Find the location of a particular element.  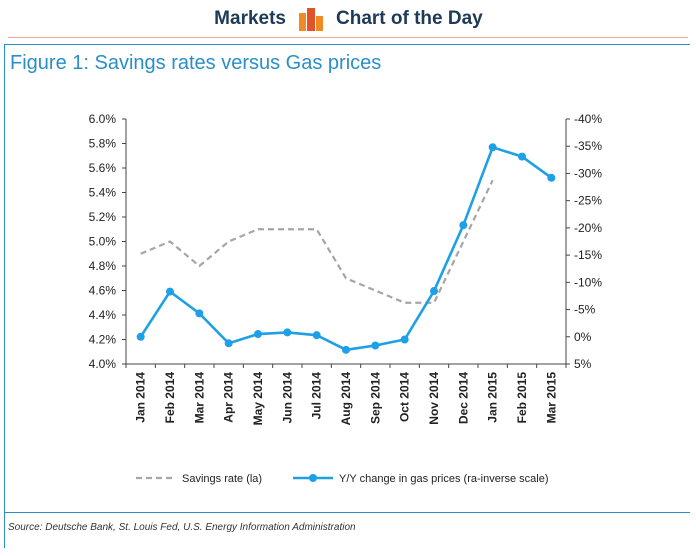

left-tick-label: 5.2% is located at coordinates (103, 217).